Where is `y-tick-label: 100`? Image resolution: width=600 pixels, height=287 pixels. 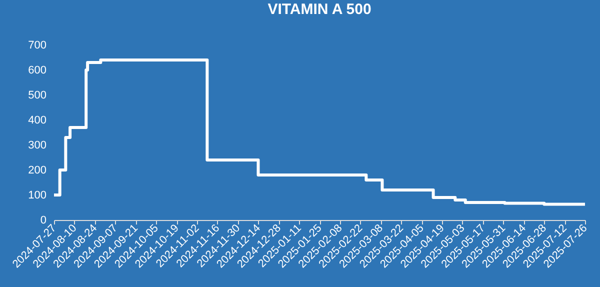
y-tick-label: 100 is located at coordinates (37, 196).